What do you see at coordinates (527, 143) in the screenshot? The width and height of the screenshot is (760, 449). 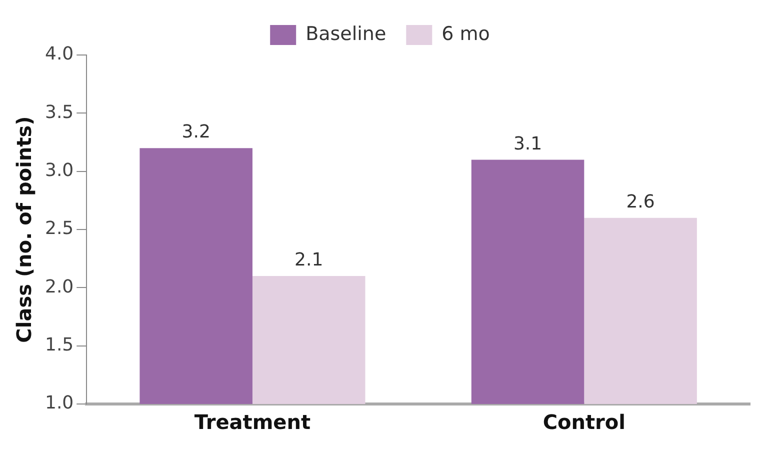 I see `data-label: 3.1` at bounding box center [527, 143].